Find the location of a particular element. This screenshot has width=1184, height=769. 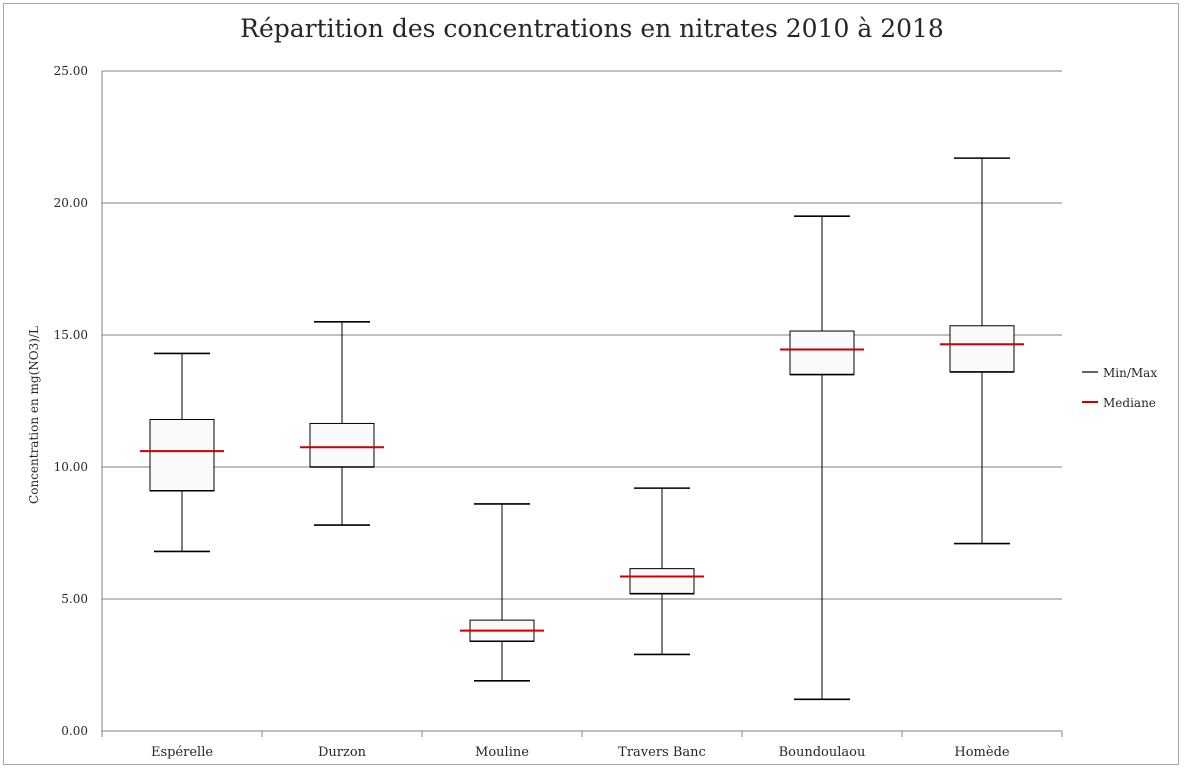

y-tick-labels: 0.00 5.00 10.00 15.00 20.00 25.00 is located at coordinates (71, 401).